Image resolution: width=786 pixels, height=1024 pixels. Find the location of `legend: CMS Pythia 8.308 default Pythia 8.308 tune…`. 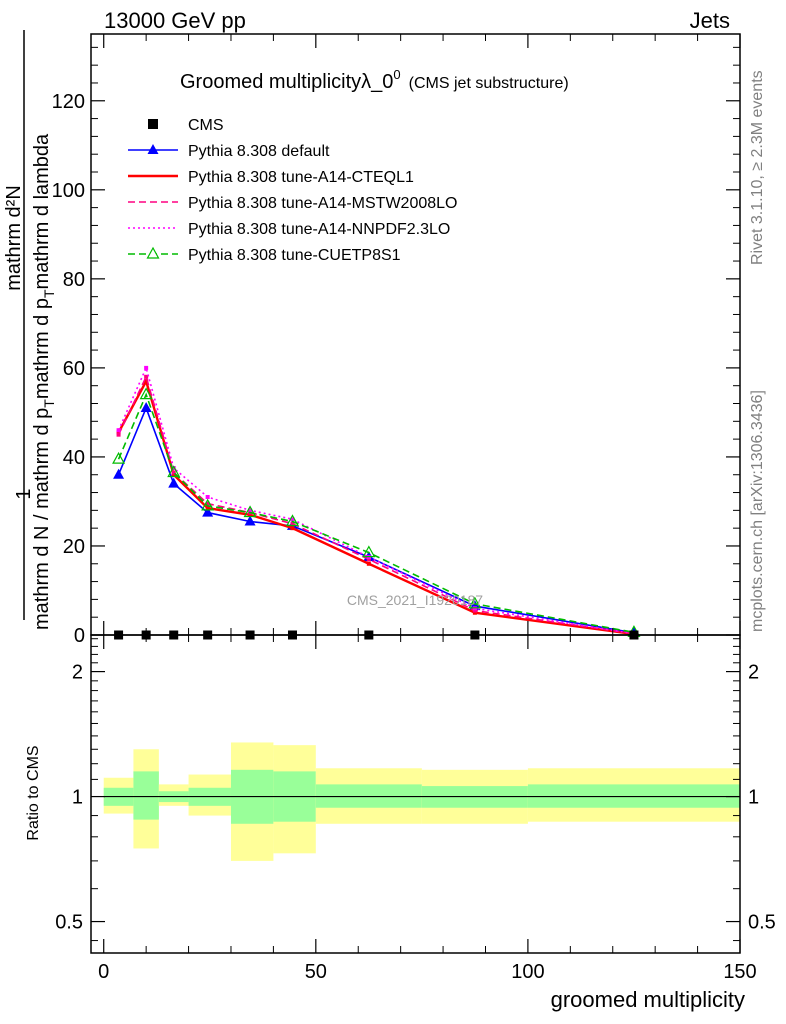

legend: CMS Pythia 8.308 default Pythia 8.308 tune… is located at coordinates (292, 190).